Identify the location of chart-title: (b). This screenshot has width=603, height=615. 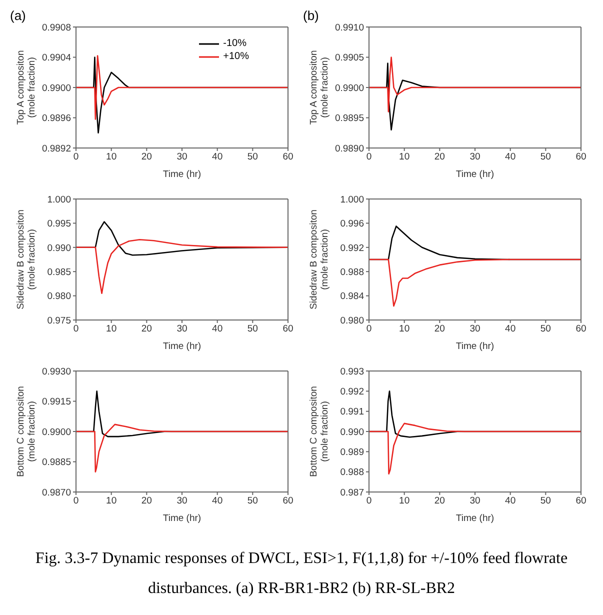
(311, 15).